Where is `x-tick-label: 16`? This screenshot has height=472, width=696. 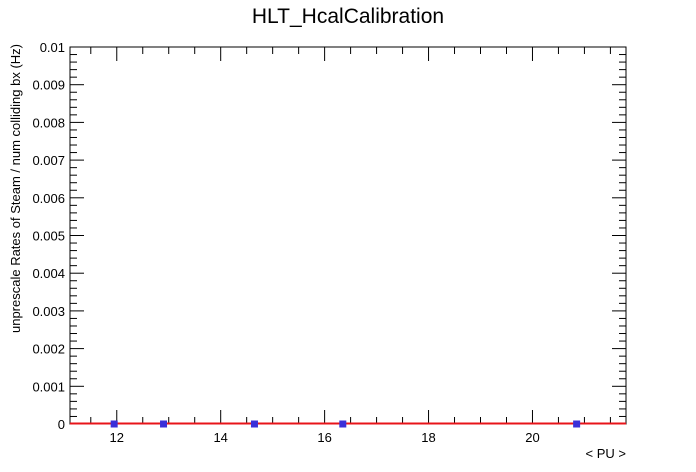 x-tick-label: 16 is located at coordinates (324, 437).